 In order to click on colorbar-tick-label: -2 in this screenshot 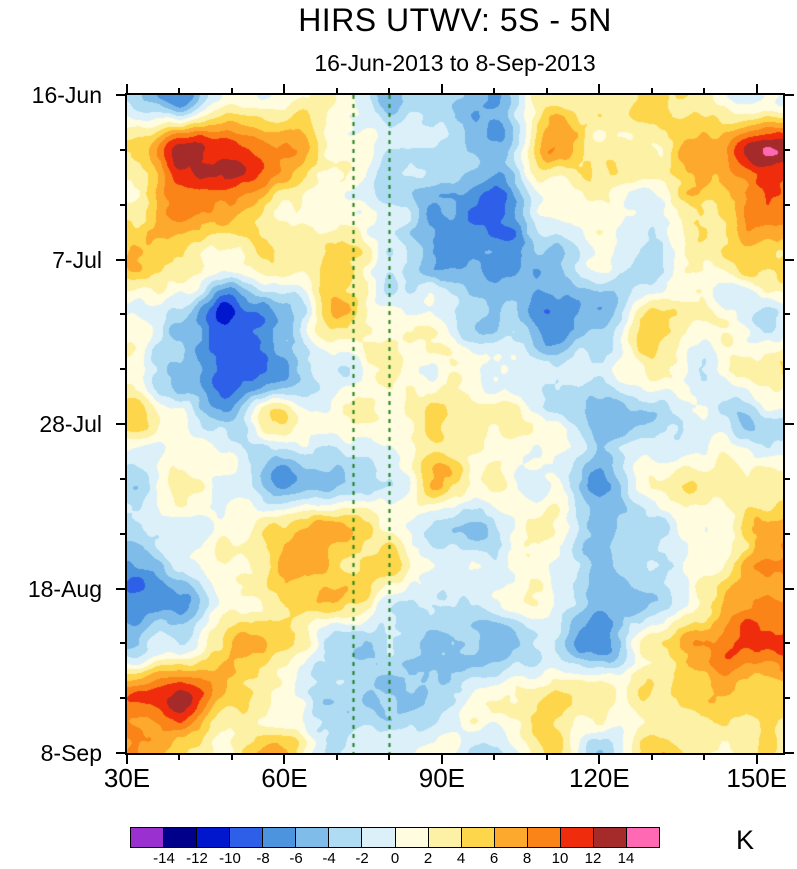, I will do `click(362, 858)`.